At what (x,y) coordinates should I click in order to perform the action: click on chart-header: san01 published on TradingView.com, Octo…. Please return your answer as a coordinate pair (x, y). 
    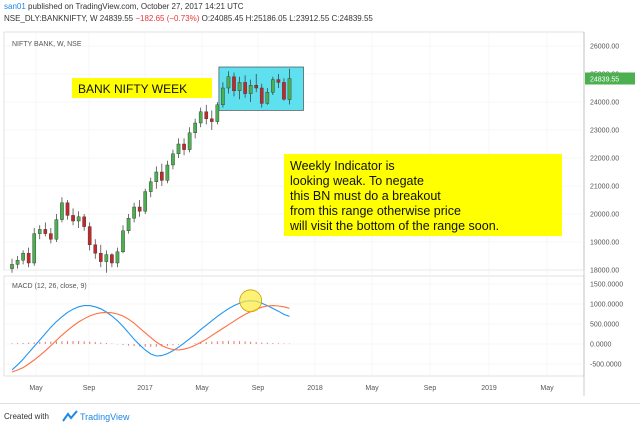
    Looking at the image, I should click on (320, 13).